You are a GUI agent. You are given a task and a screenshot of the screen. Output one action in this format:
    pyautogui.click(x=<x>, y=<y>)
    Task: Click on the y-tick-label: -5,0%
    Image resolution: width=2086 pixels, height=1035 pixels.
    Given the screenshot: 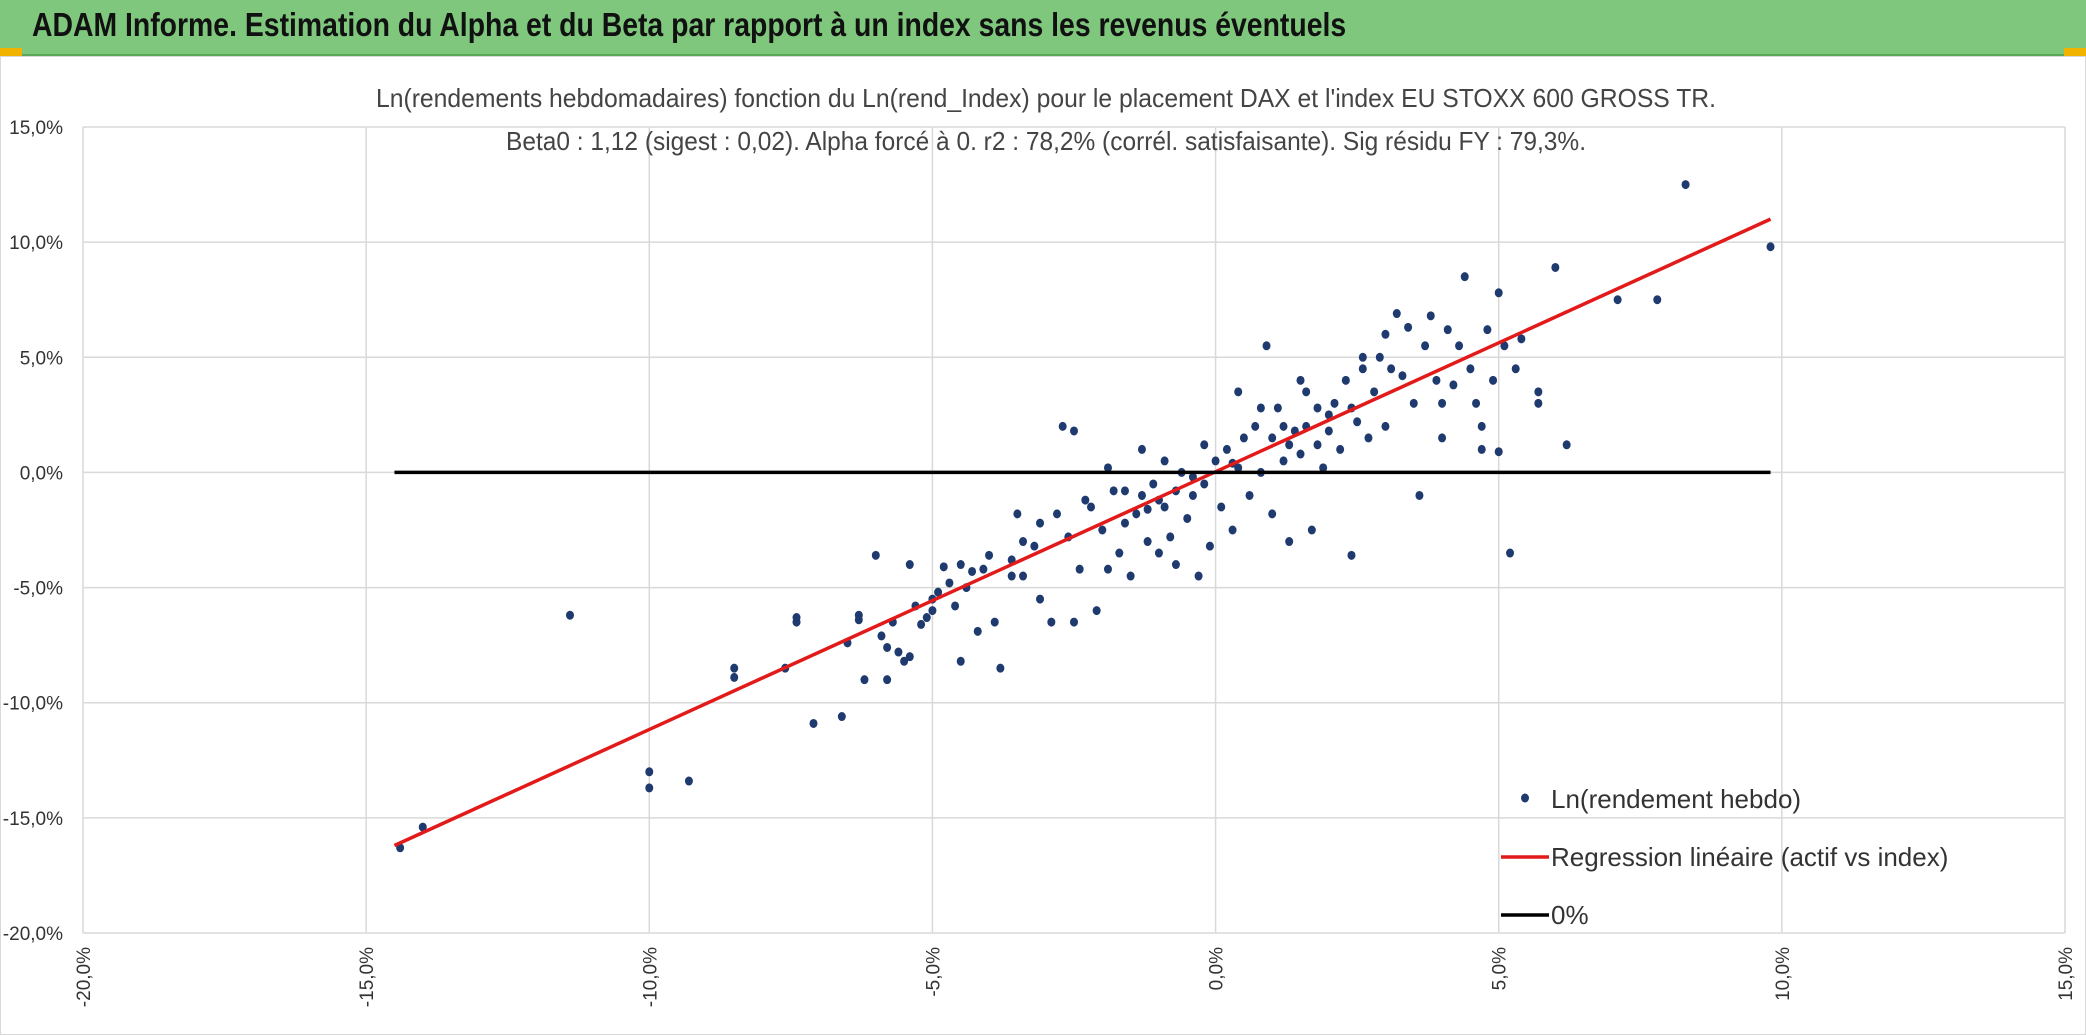 What is the action you would take?
    pyautogui.click(x=38, y=589)
    